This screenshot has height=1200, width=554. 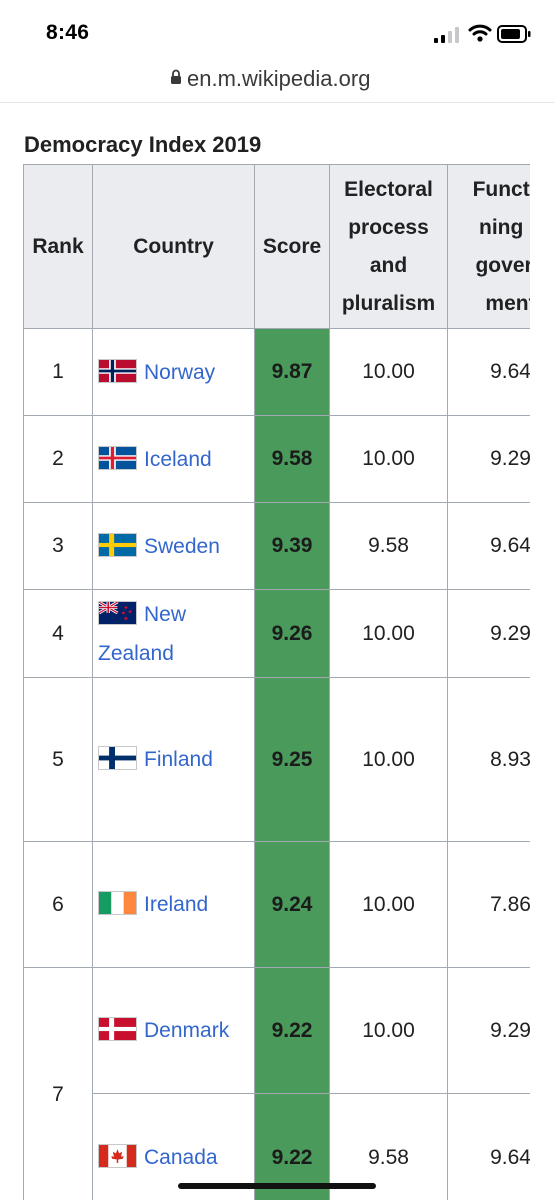 What do you see at coordinates (117, 903) in the screenshot?
I see `flag-ireland-icon` at bounding box center [117, 903].